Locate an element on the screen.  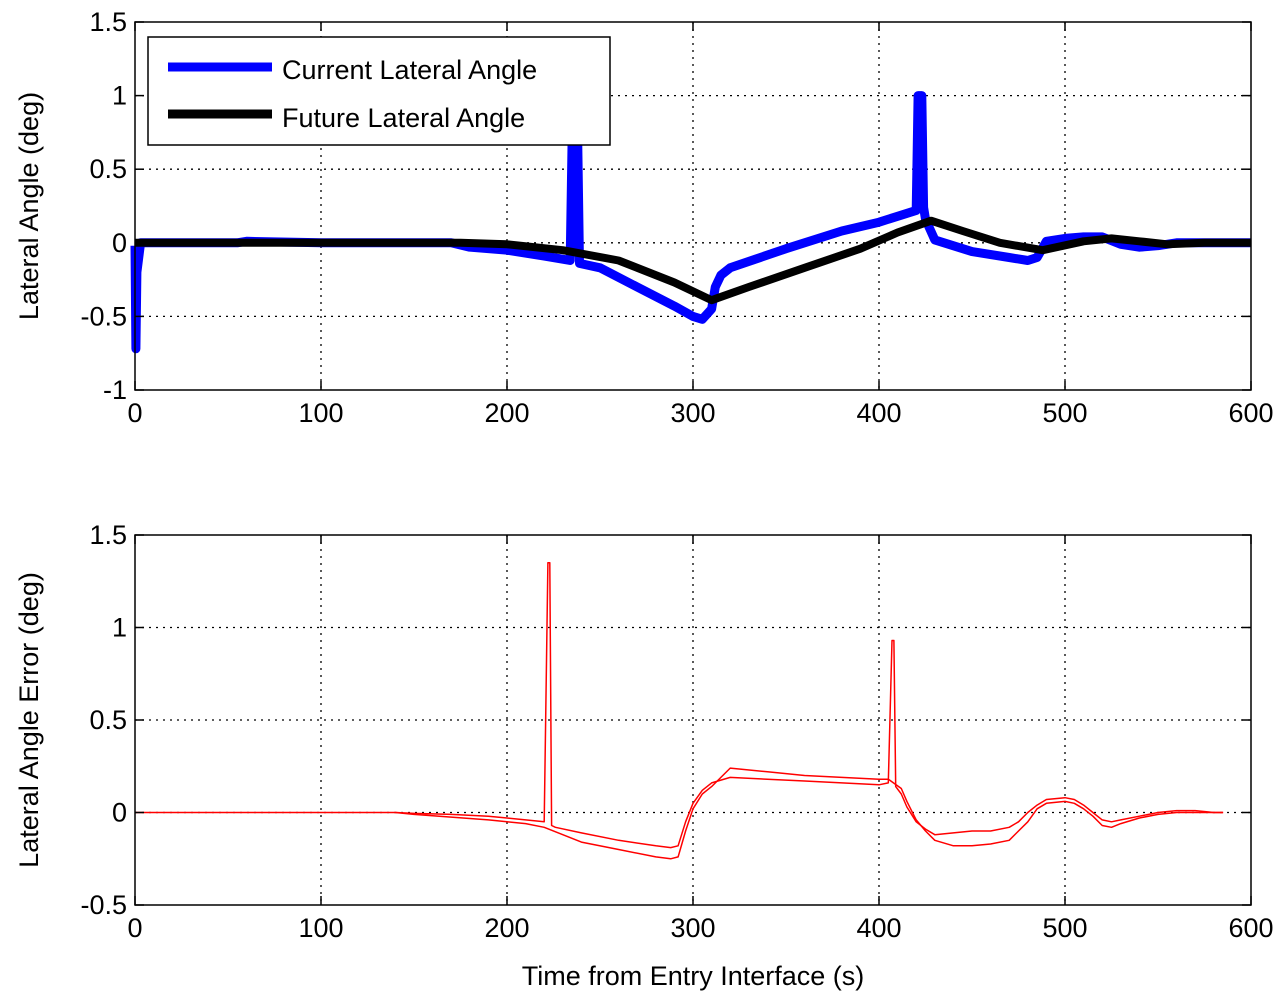
legend-box is located at coordinates (379, 91).